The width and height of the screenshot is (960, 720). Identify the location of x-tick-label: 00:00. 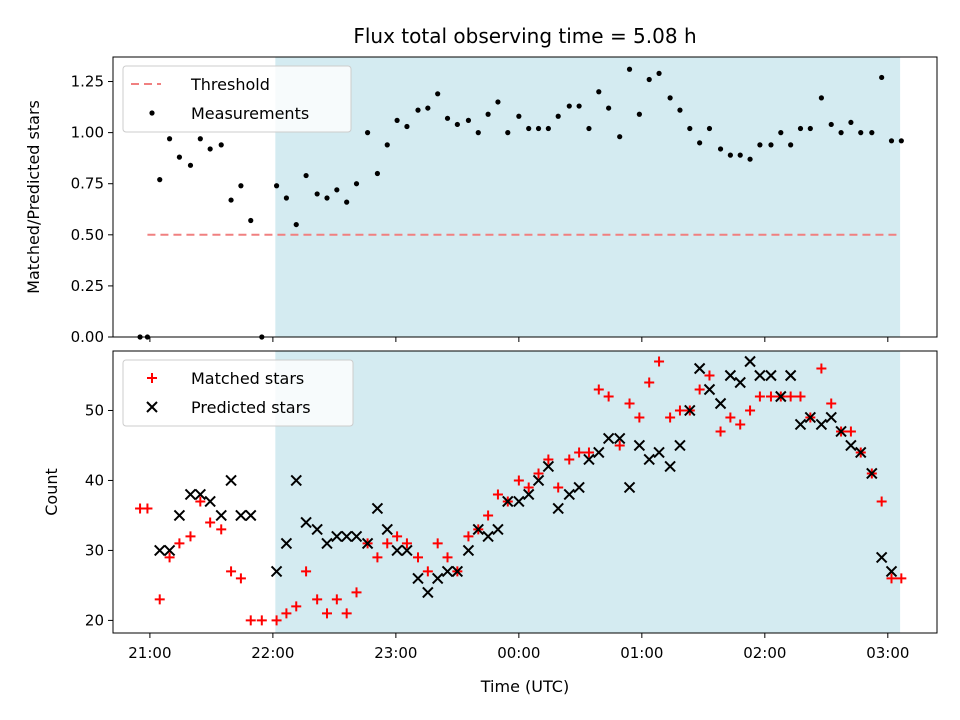
(518, 653).